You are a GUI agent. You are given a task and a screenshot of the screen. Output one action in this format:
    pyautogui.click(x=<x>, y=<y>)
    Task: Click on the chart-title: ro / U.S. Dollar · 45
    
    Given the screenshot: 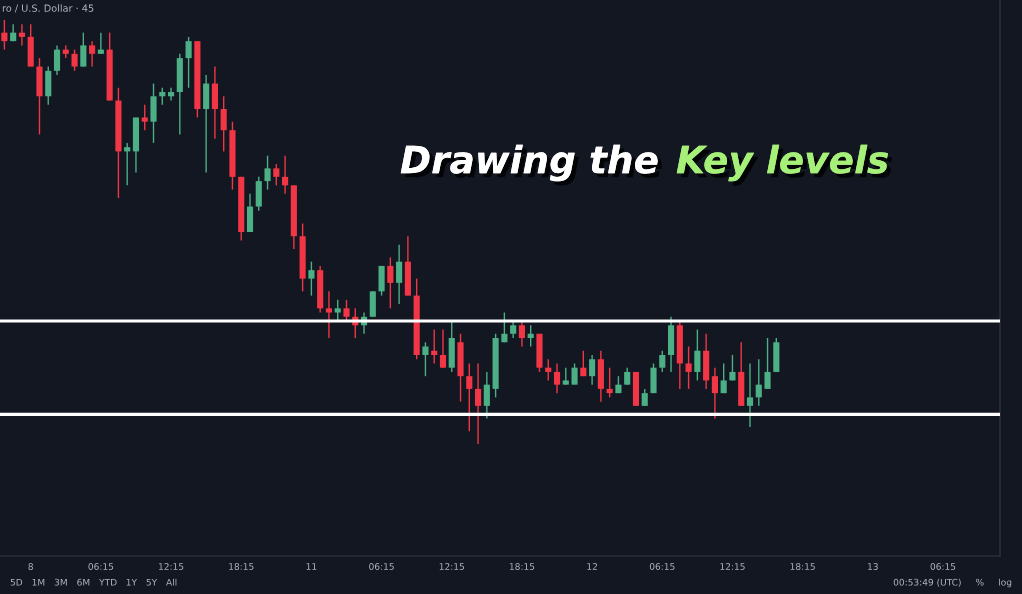 What is the action you would take?
    pyautogui.click(x=48, y=8)
    